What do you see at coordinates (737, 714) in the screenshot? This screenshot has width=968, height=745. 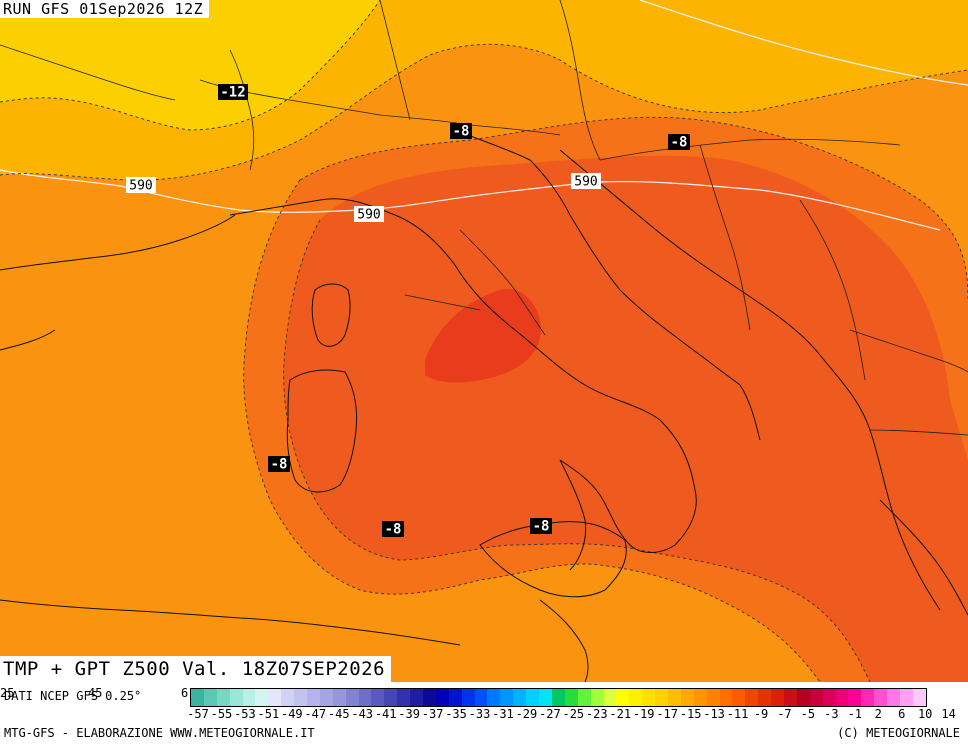 I see `scale-tick-label: -11` at bounding box center [737, 714].